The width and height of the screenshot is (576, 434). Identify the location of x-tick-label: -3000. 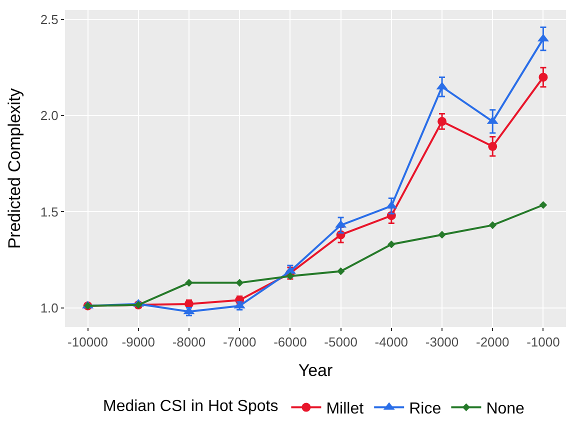
(442, 342).